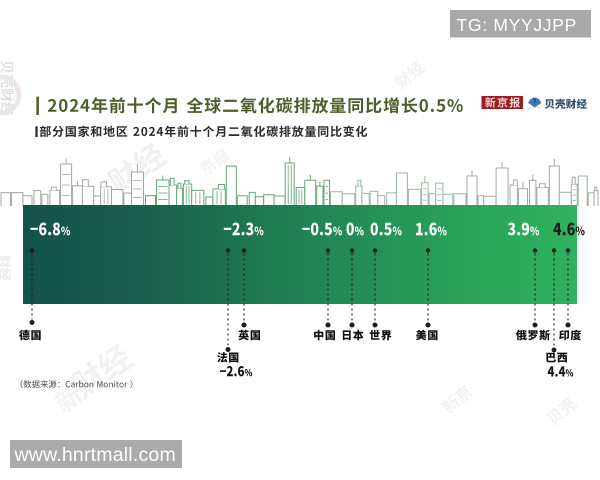  Describe the element at coordinates (517, 25) in the screenshot. I see `svg-text: TG: MYYJJPP` at that location.